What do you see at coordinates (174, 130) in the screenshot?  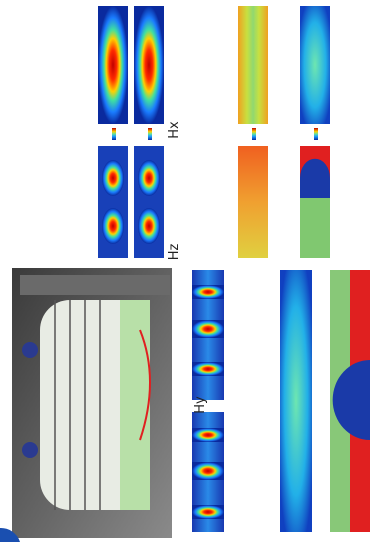 I see `panel-label: Hx` at bounding box center [174, 130].